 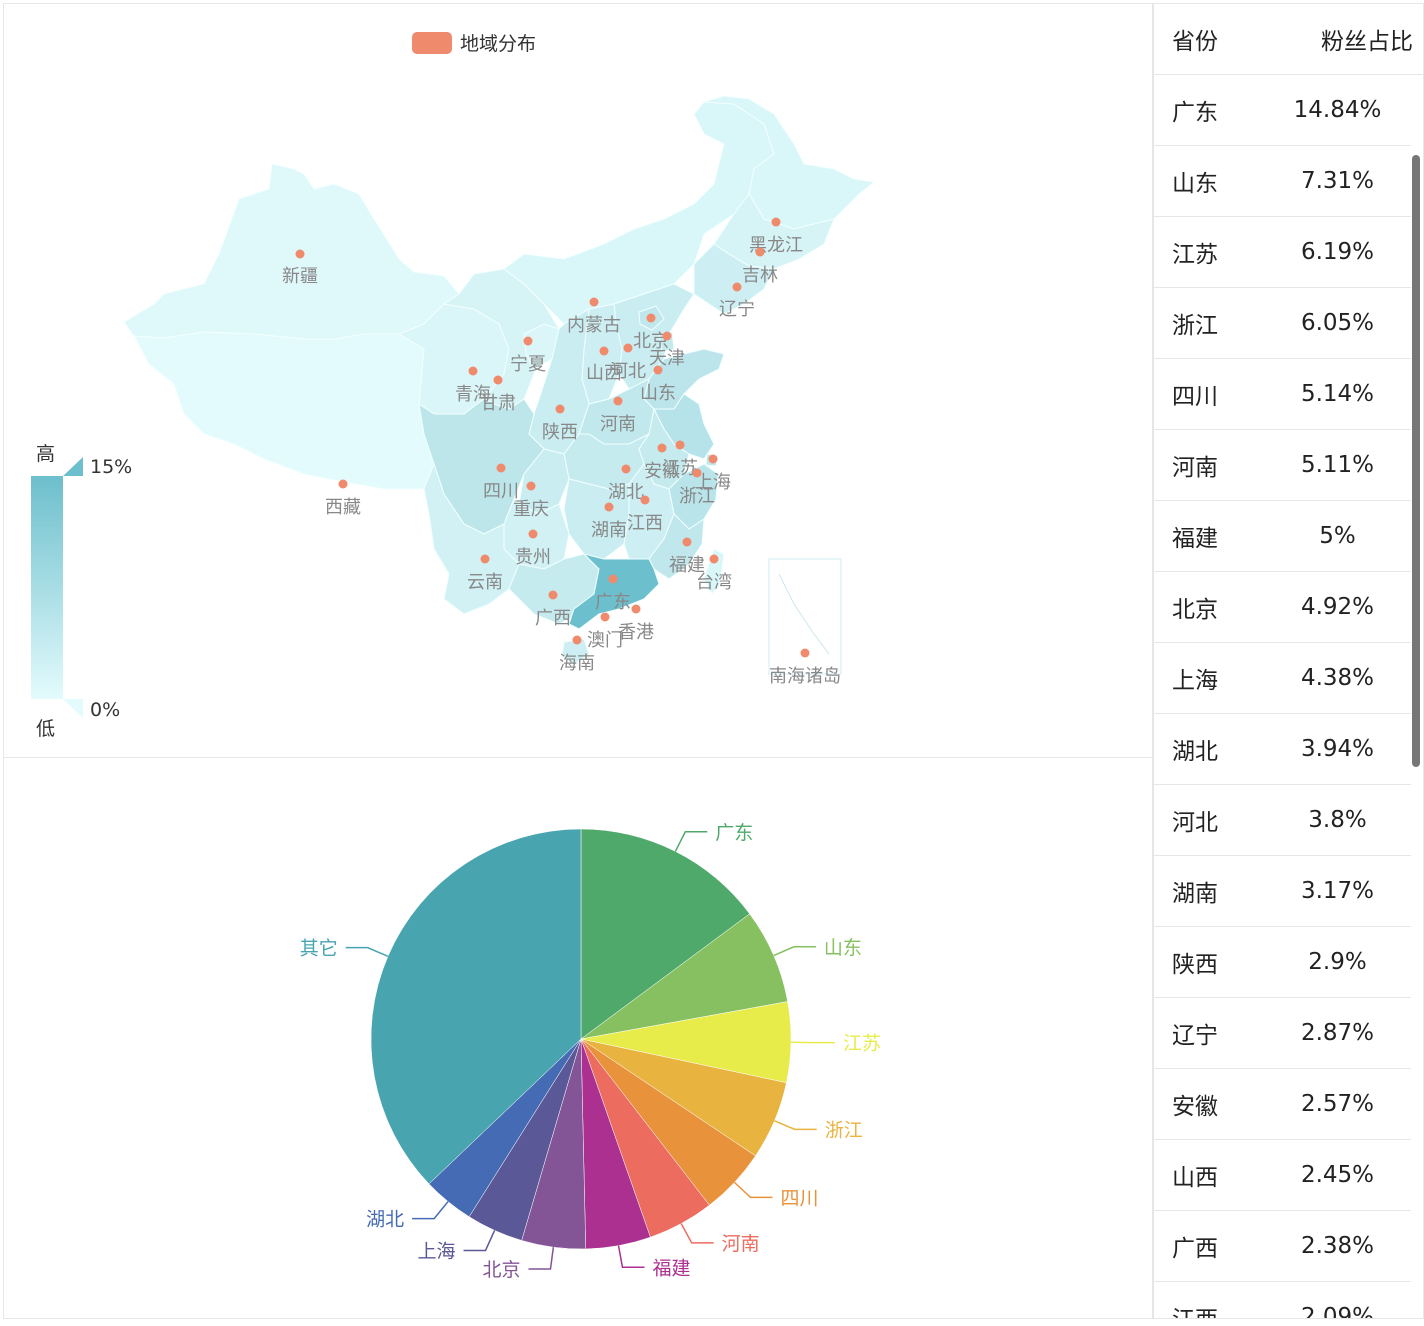 I want to click on table-row: 北京 4.92%, so click(x=1282, y=607).